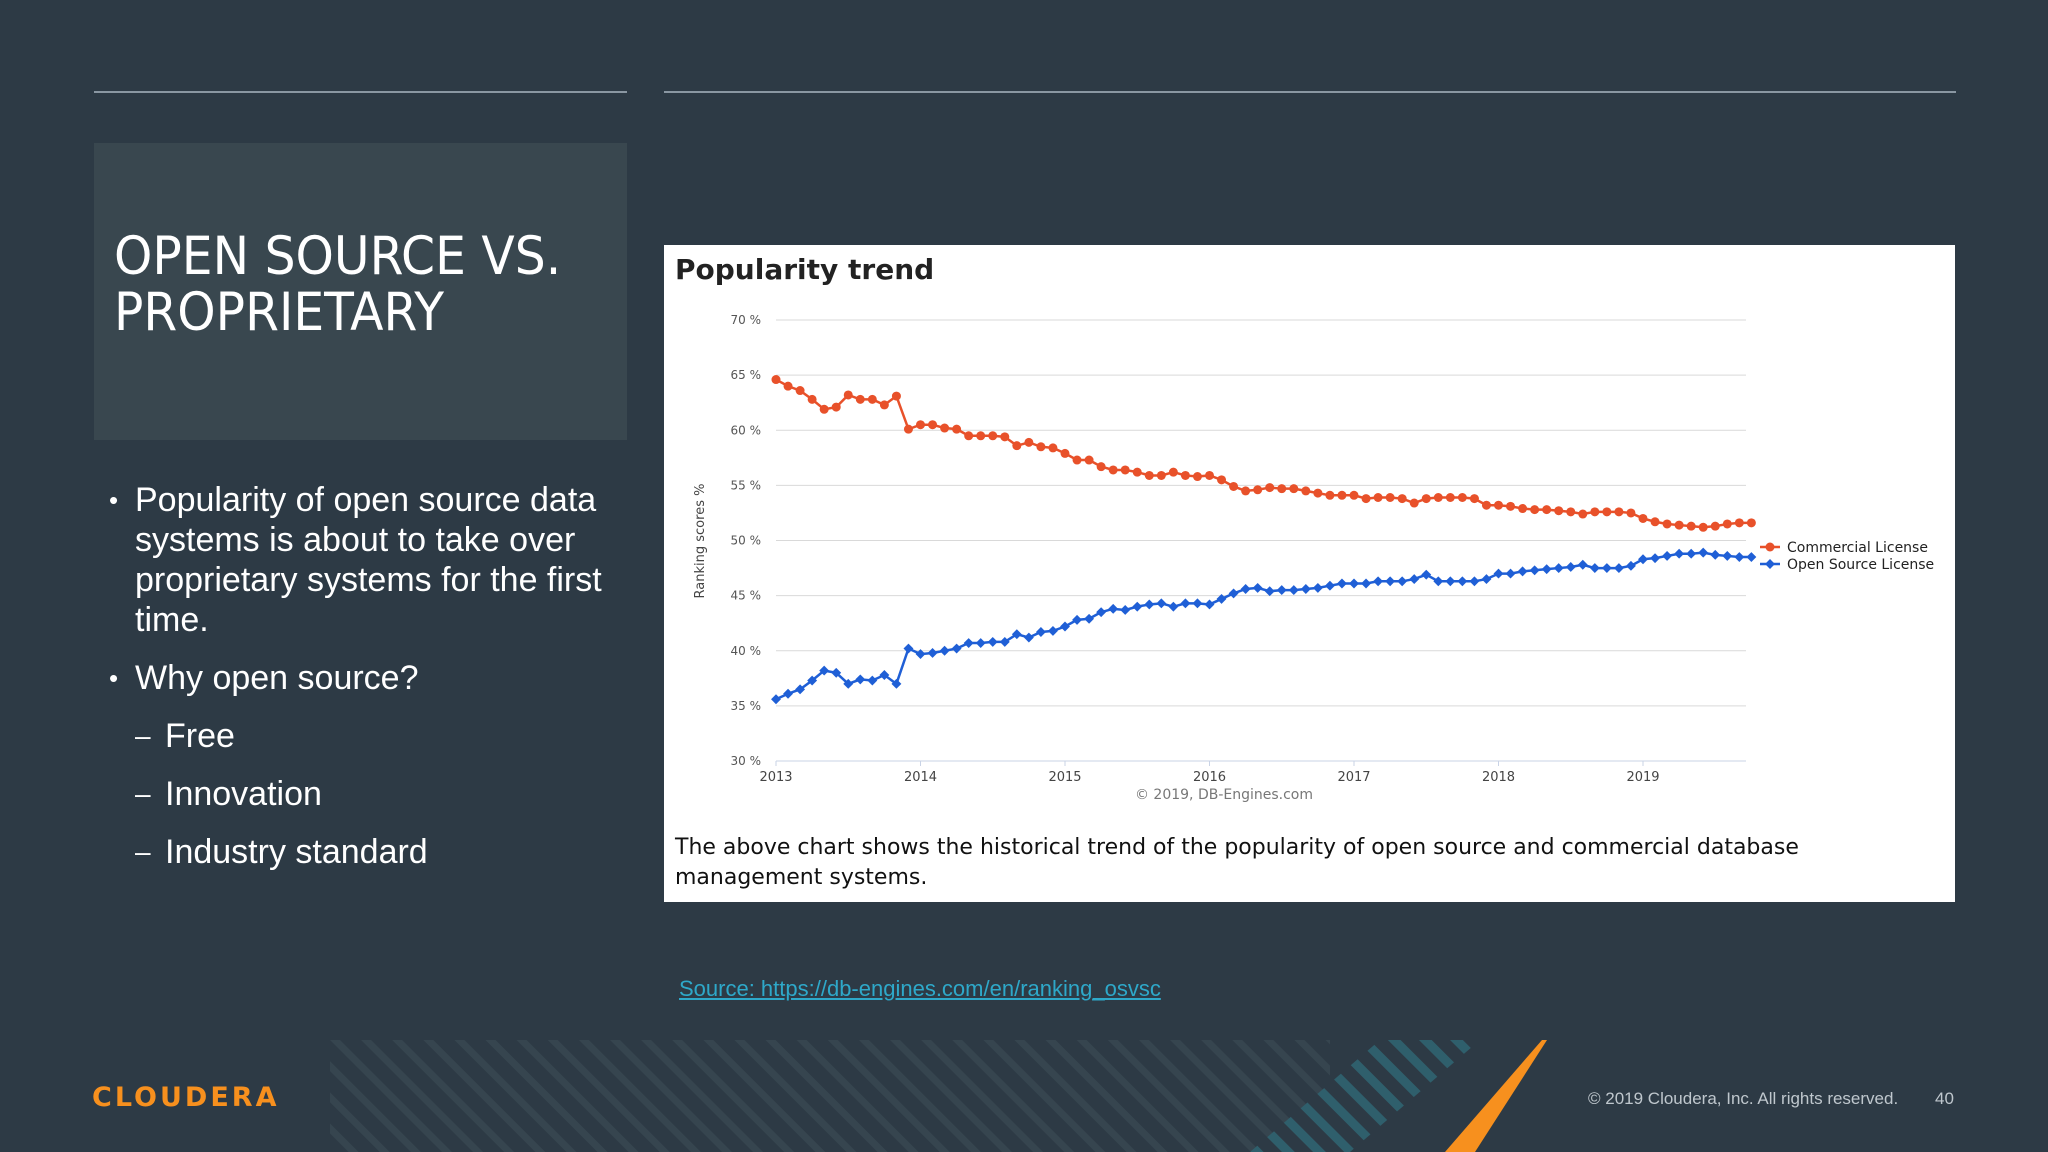  What do you see at coordinates (746, 706) in the screenshot?
I see `y-tick-label: 35 %` at bounding box center [746, 706].